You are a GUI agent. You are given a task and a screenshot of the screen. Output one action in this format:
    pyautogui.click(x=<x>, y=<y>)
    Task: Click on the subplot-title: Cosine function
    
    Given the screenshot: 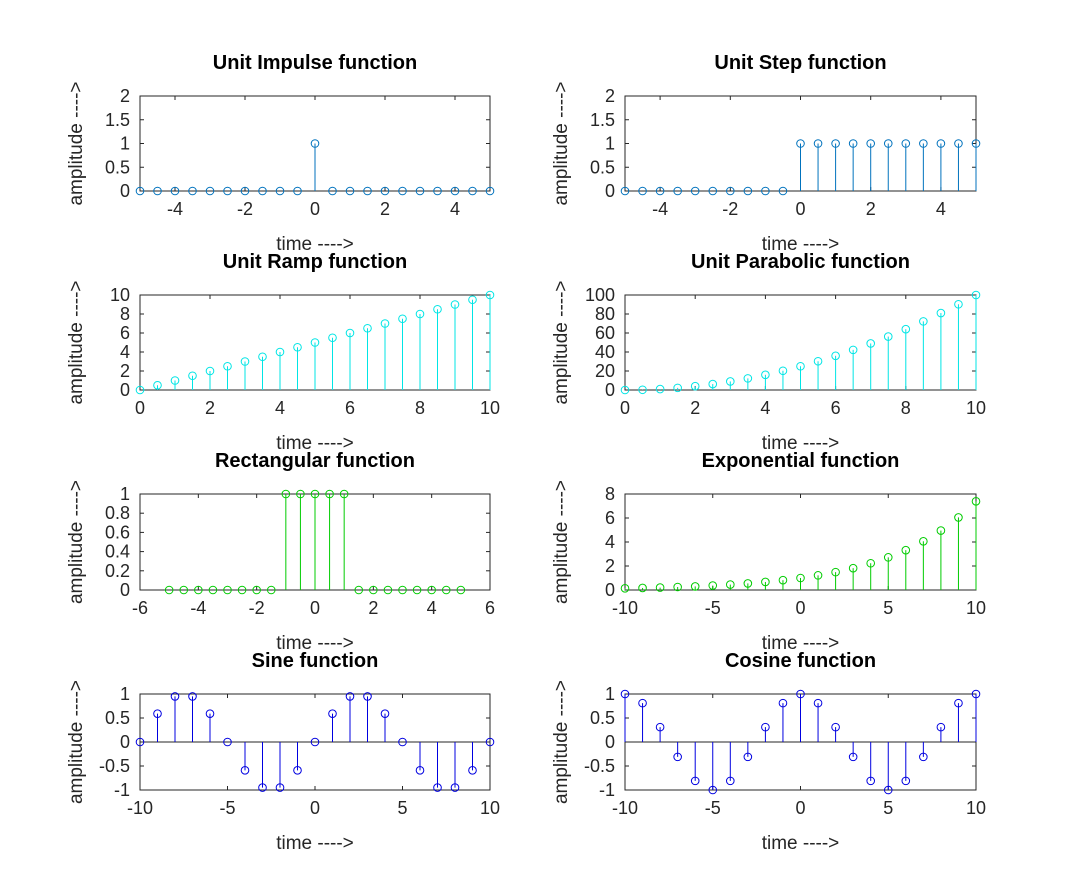 What is the action you would take?
    pyautogui.click(x=800, y=661)
    